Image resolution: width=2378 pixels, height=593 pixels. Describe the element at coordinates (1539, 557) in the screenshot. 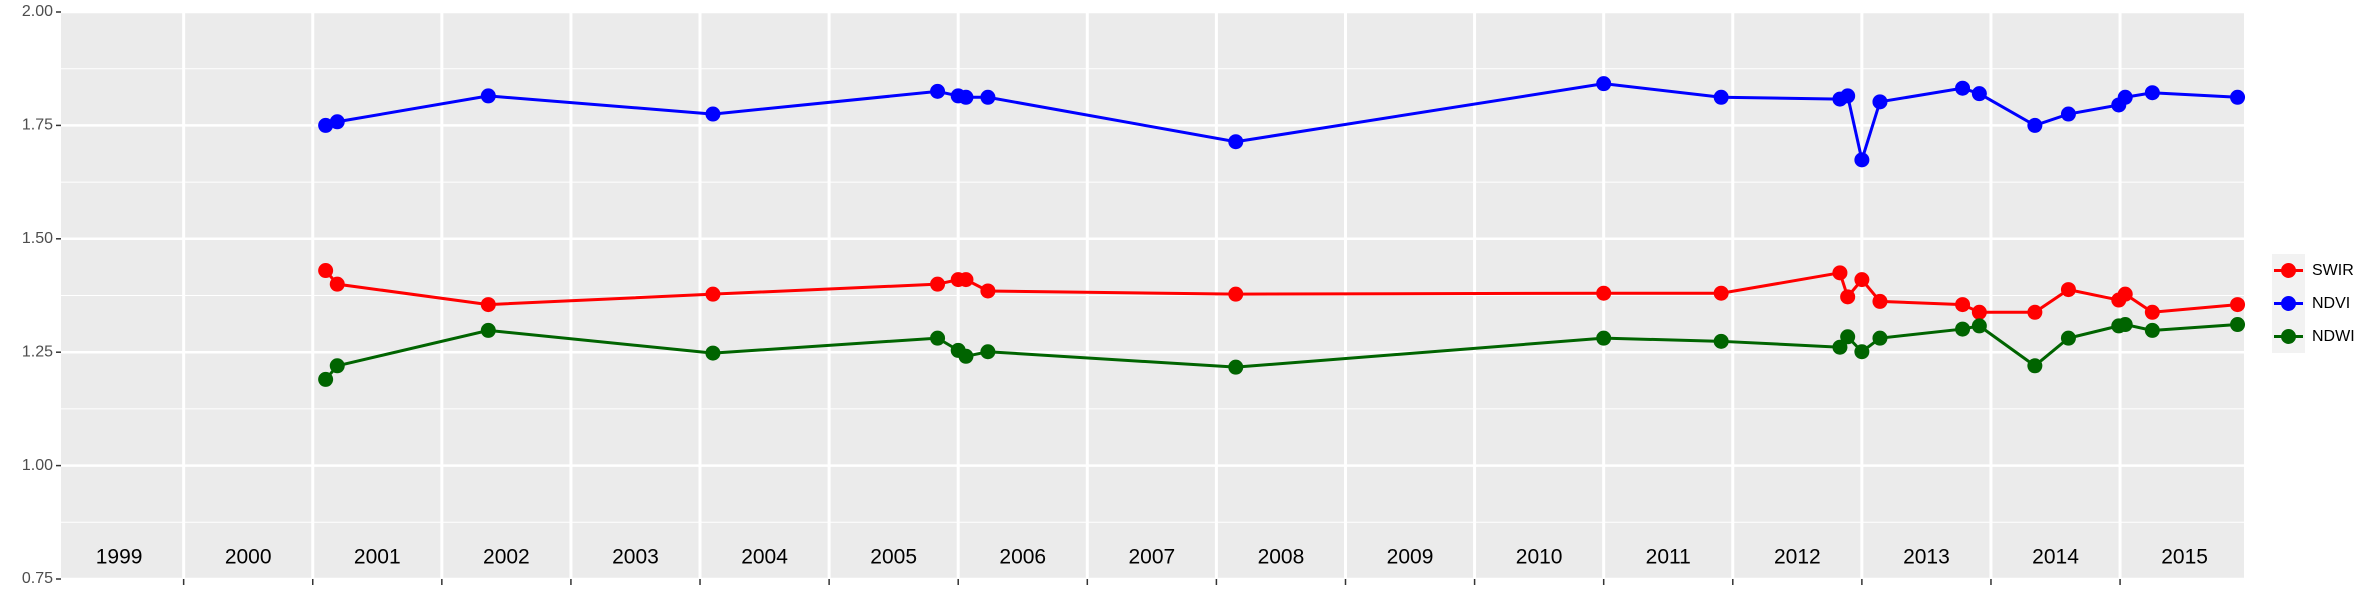

I see `year-label: 2010` at that location.